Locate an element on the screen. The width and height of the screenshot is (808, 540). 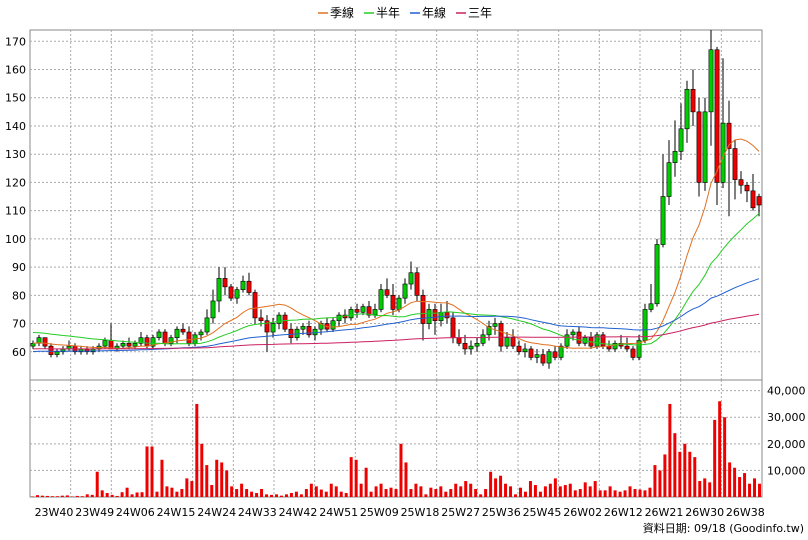
x-tick-label: 24W06 is located at coordinates (135, 512).